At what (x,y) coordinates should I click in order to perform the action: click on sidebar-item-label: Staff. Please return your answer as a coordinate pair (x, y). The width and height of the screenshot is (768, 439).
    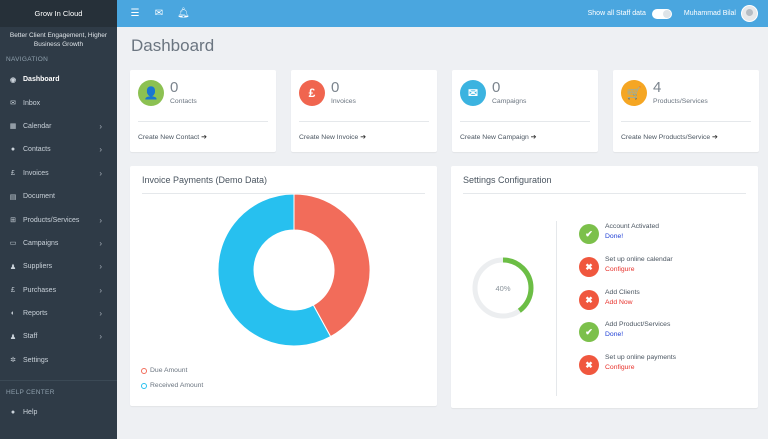
    Looking at the image, I should click on (30, 337).